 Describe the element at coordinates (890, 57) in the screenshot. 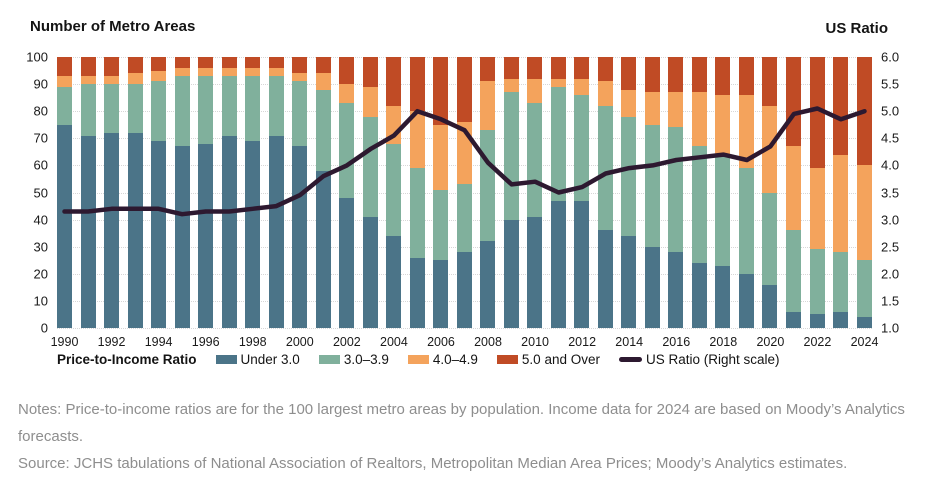

I see `y-tick-label: 6.0` at that location.